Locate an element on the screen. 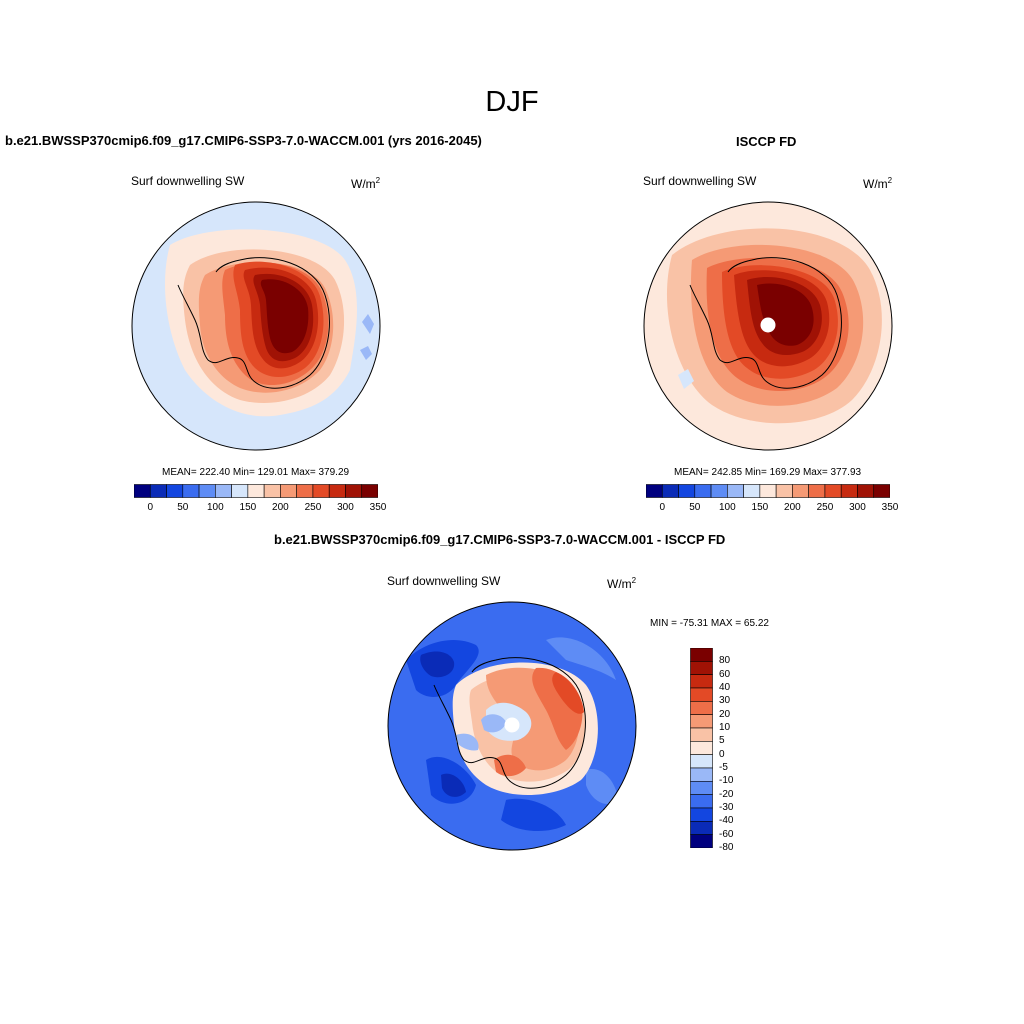 The image size is (1024, 1024). panel2-colorbar is located at coordinates (768, 491).